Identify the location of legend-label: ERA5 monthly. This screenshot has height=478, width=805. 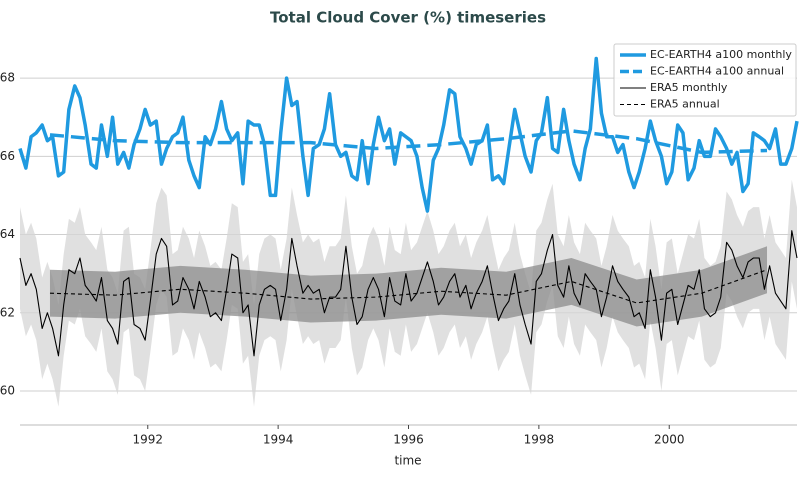
(689, 87).